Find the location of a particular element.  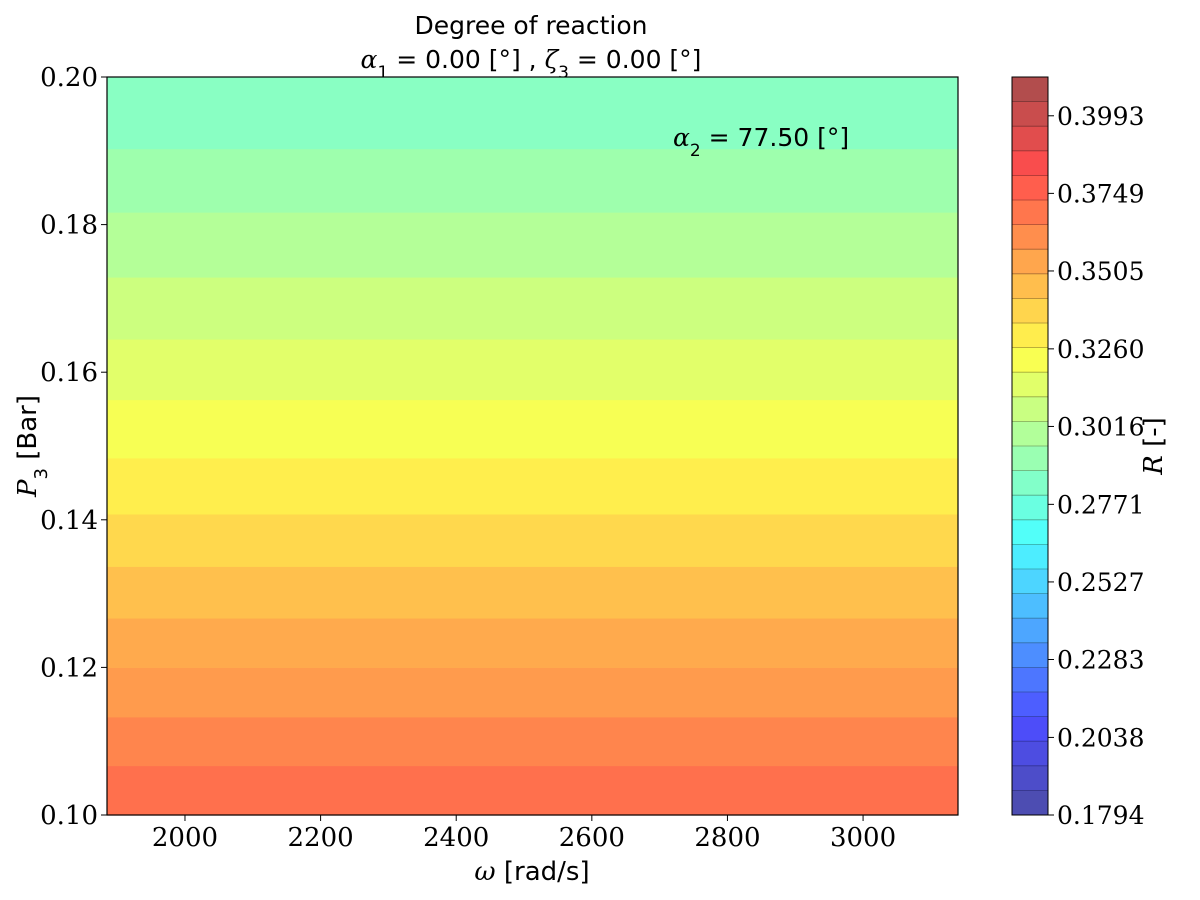

colorbar-tick-label: 0.2527 is located at coordinates (1100, 582).